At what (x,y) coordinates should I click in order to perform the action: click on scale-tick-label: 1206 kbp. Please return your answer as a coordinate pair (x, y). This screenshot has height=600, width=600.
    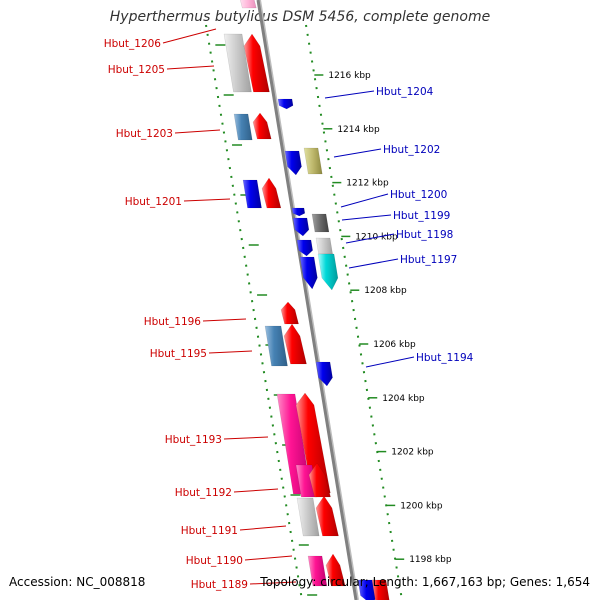
    Looking at the image, I should click on (394, 345).